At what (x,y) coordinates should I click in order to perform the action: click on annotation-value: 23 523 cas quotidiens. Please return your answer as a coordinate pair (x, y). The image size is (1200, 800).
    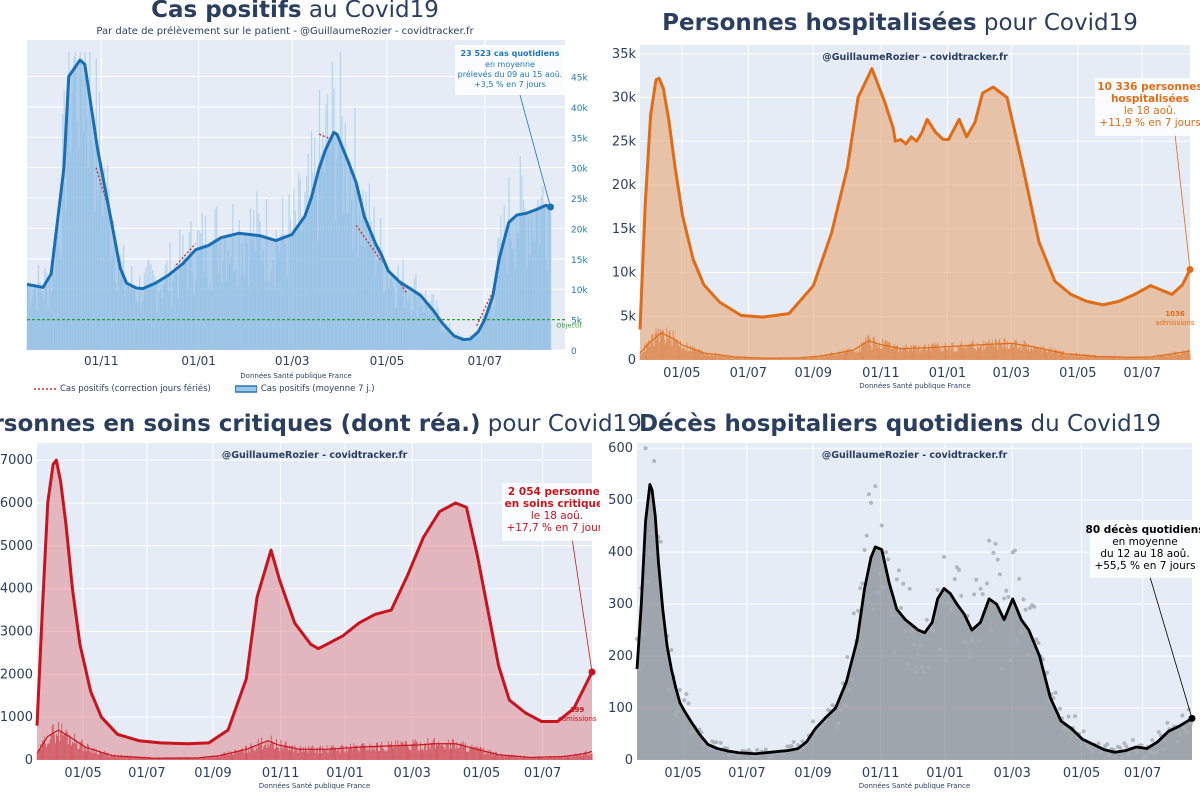
    Looking at the image, I should click on (510, 53).